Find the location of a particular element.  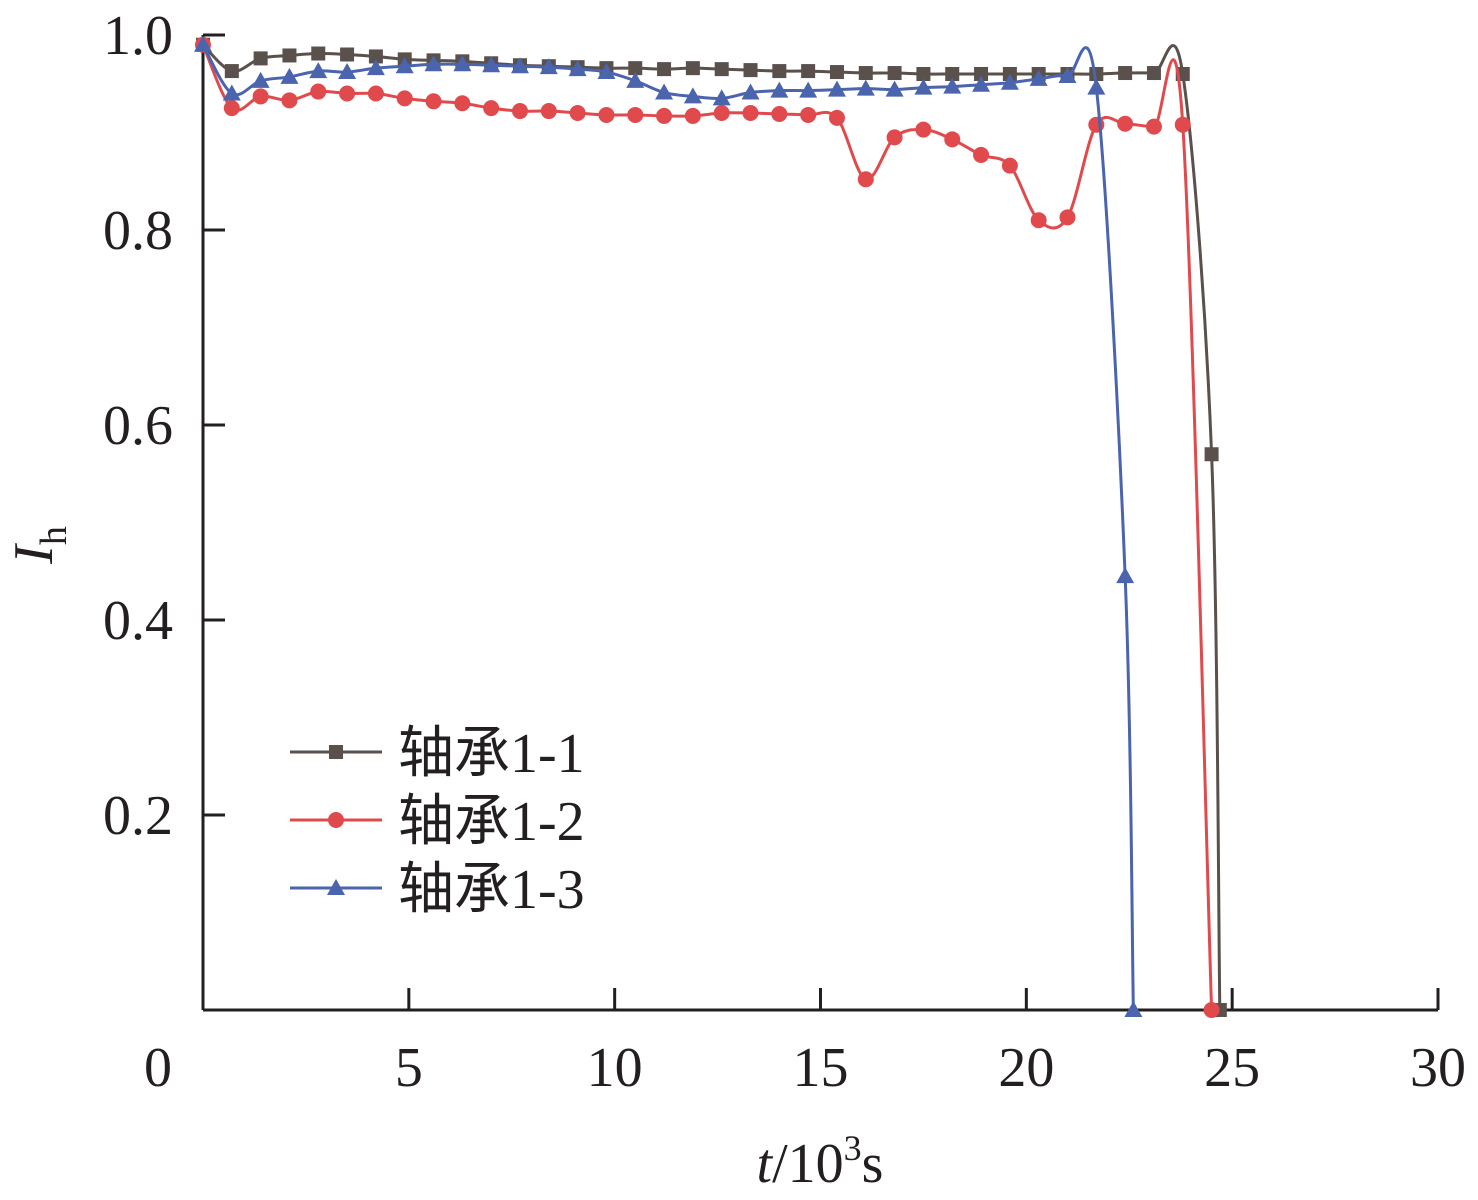

x-tick-label: 15 is located at coordinates (821, 1068).